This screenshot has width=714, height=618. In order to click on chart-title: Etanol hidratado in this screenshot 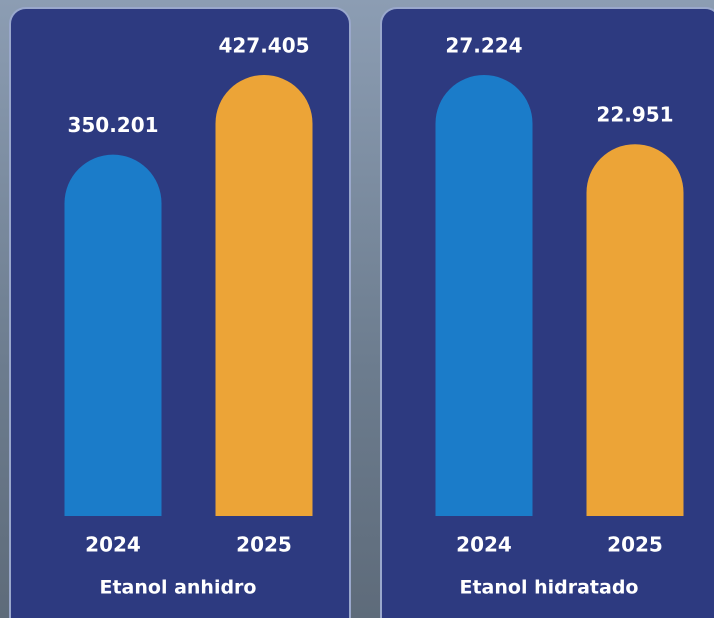, I will do `click(549, 588)`.